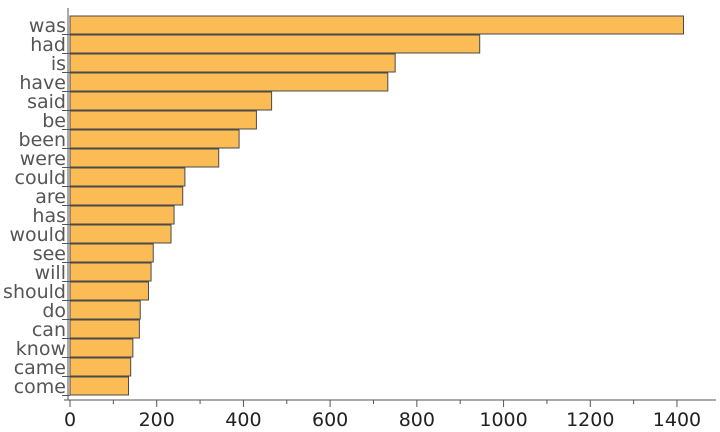  What do you see at coordinates (109, 291) in the screenshot?
I see `bar-should` at bounding box center [109, 291].